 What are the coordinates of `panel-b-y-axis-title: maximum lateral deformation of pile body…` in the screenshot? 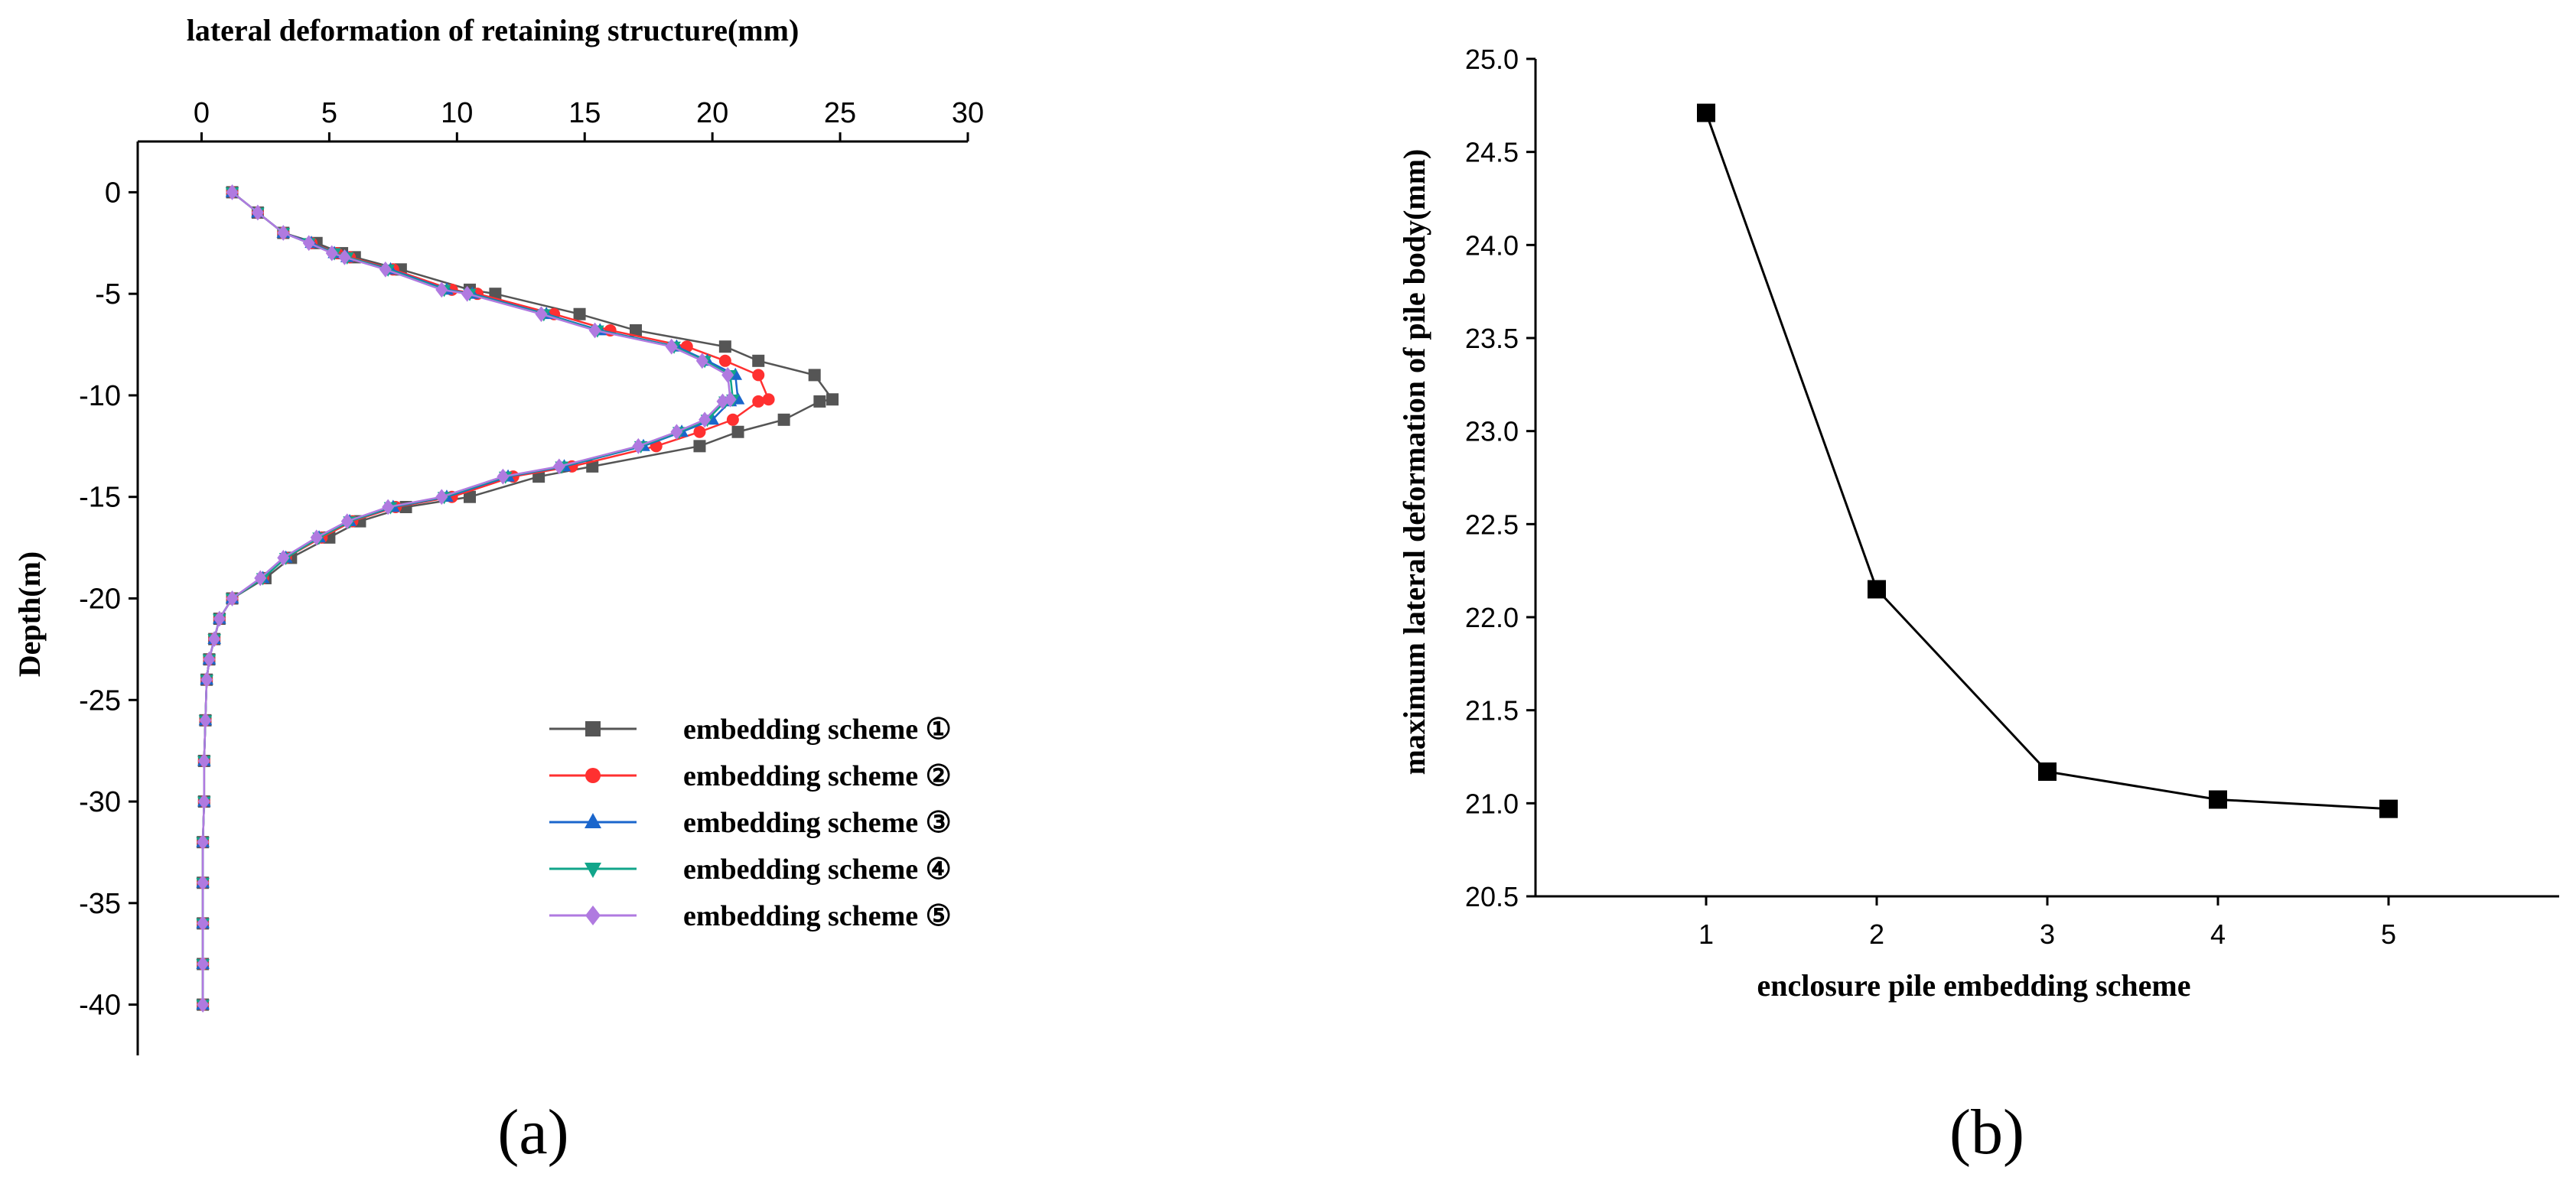 It's located at (1414, 462).